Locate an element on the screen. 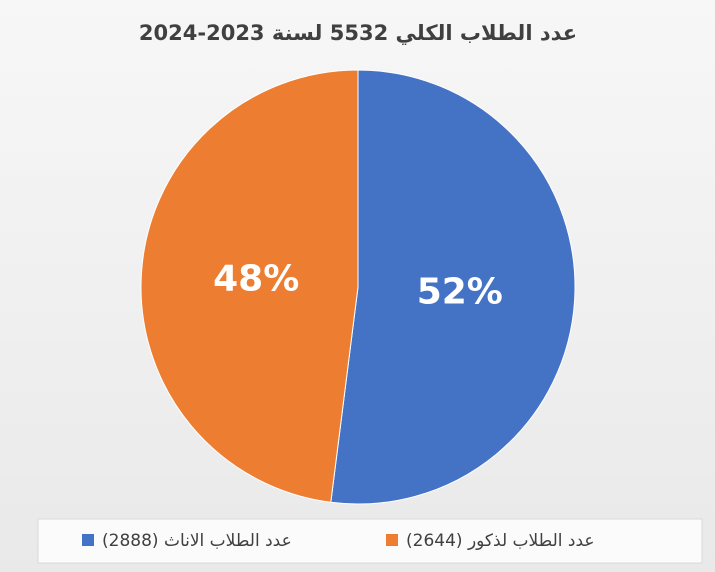  legend-label: عدد الطلاب الاناث (2888) is located at coordinates (197, 541).